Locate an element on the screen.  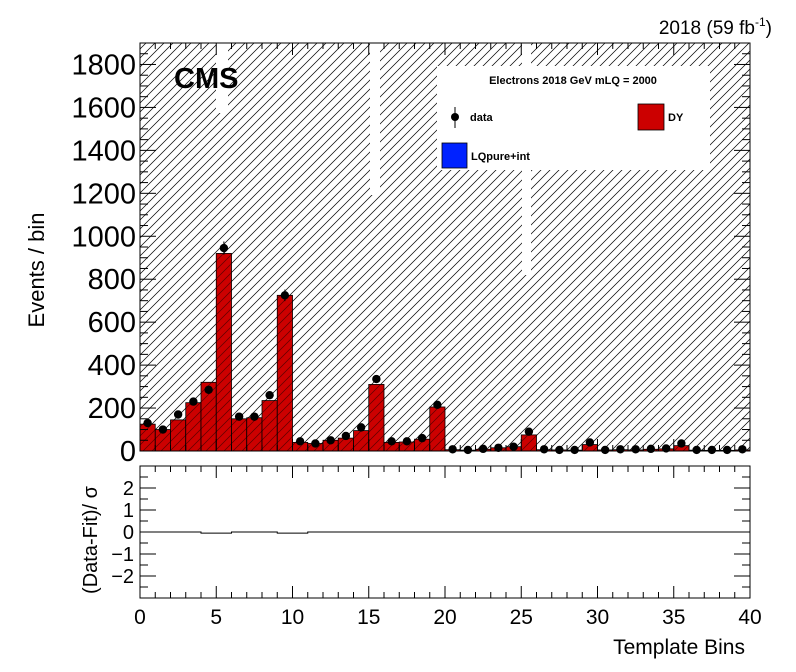
x-tick-label: 15 is located at coordinates (368, 617).